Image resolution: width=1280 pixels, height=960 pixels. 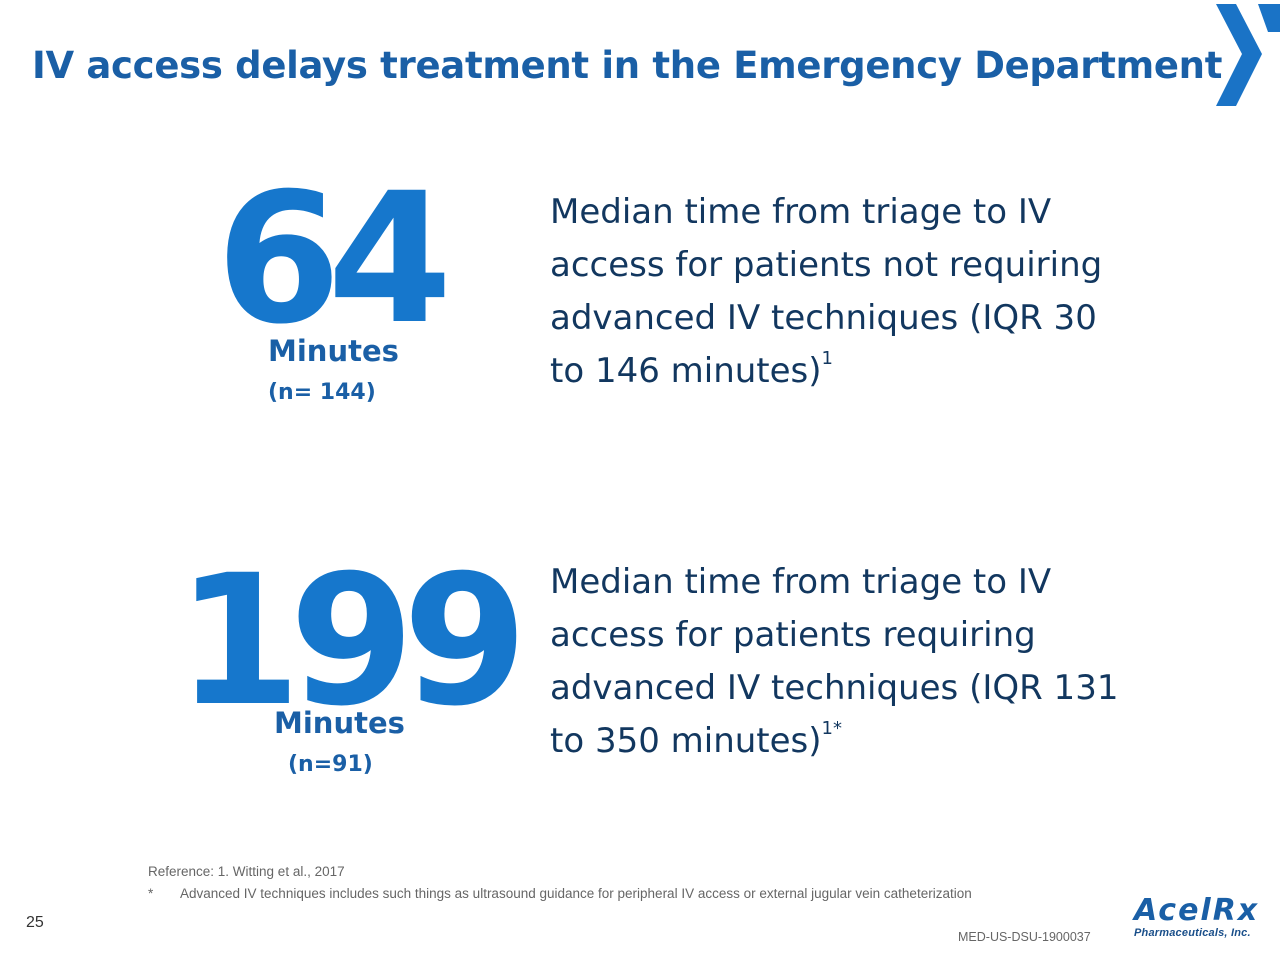 What do you see at coordinates (1248, 55) in the screenshot?
I see `chevron-x-logo-icon` at bounding box center [1248, 55].